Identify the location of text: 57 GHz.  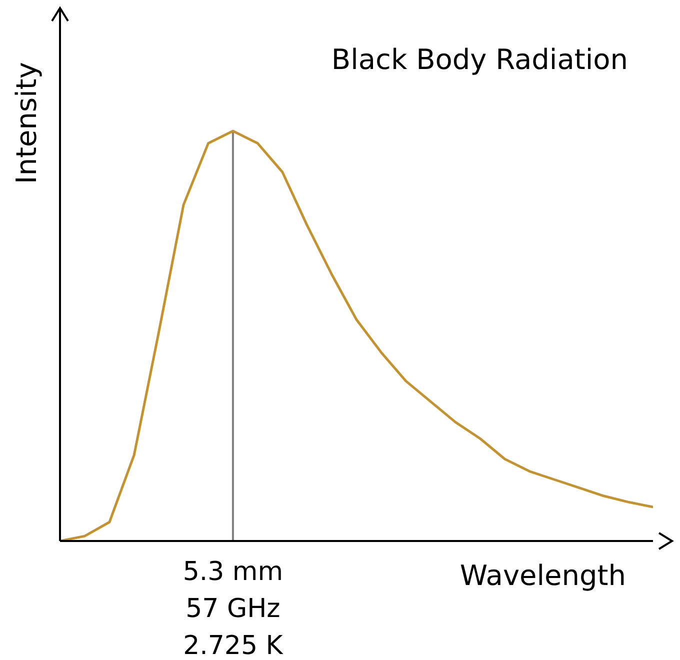
(233, 609).